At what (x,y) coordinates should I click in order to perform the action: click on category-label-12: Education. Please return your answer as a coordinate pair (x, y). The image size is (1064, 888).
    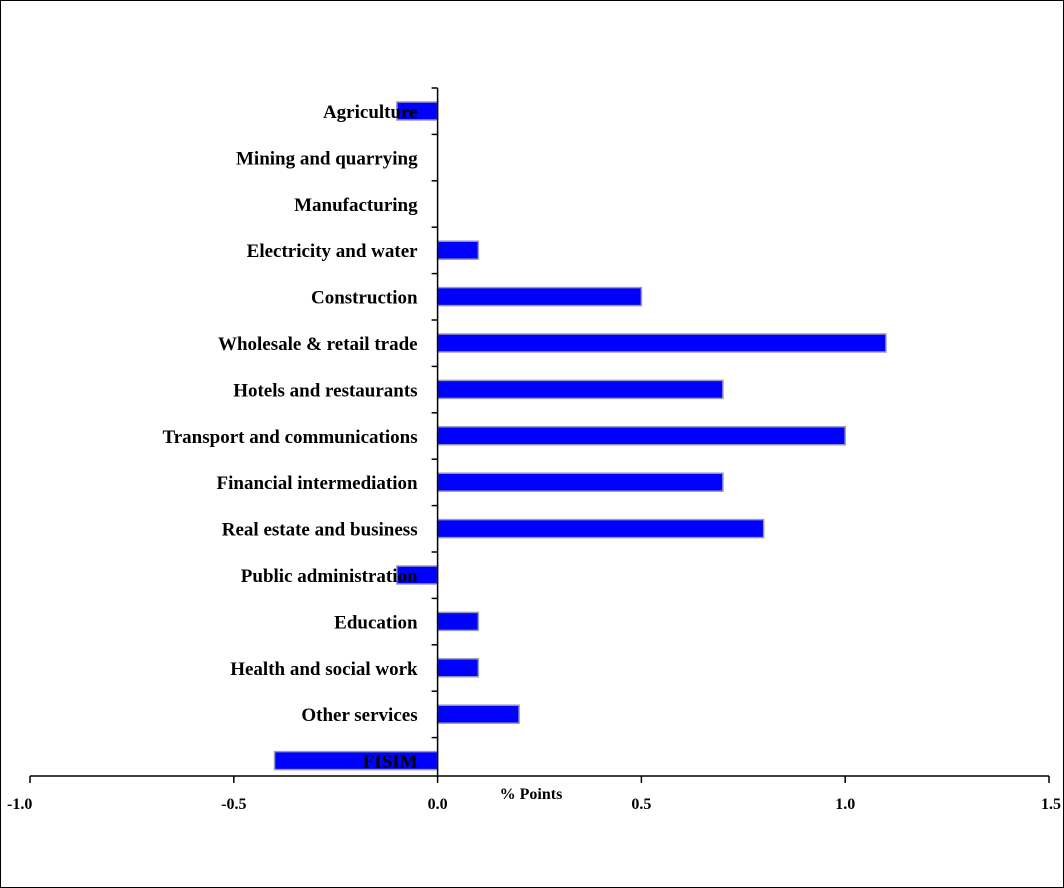
    Looking at the image, I should click on (376, 622).